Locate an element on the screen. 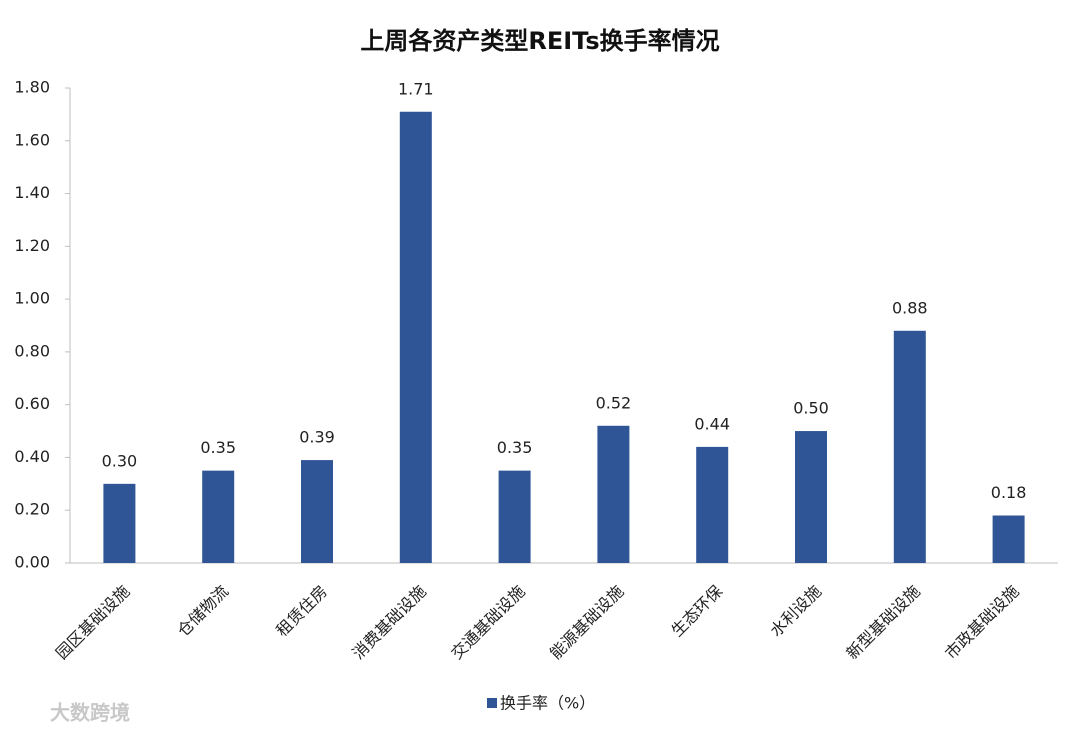  y-tick-label: 0.60 is located at coordinates (32, 403).